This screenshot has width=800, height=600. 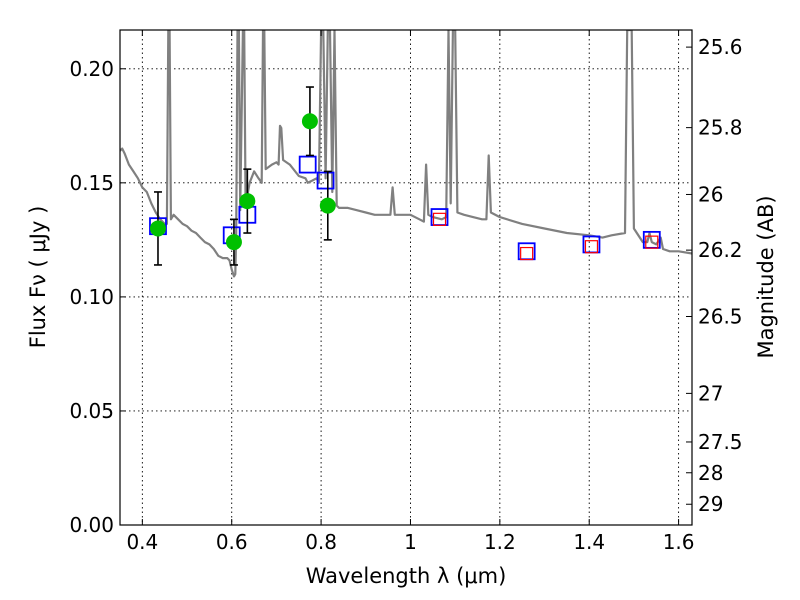 What do you see at coordinates (679, 542) in the screenshot?
I see `x-tick-label: 1.6` at bounding box center [679, 542].